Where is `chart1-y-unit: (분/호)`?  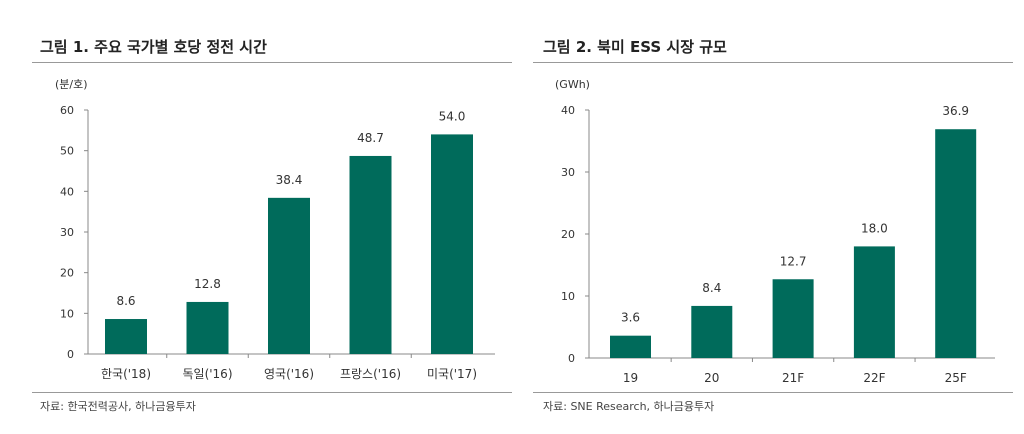
chart1-y-unit: (분/호) is located at coordinates (71, 84).